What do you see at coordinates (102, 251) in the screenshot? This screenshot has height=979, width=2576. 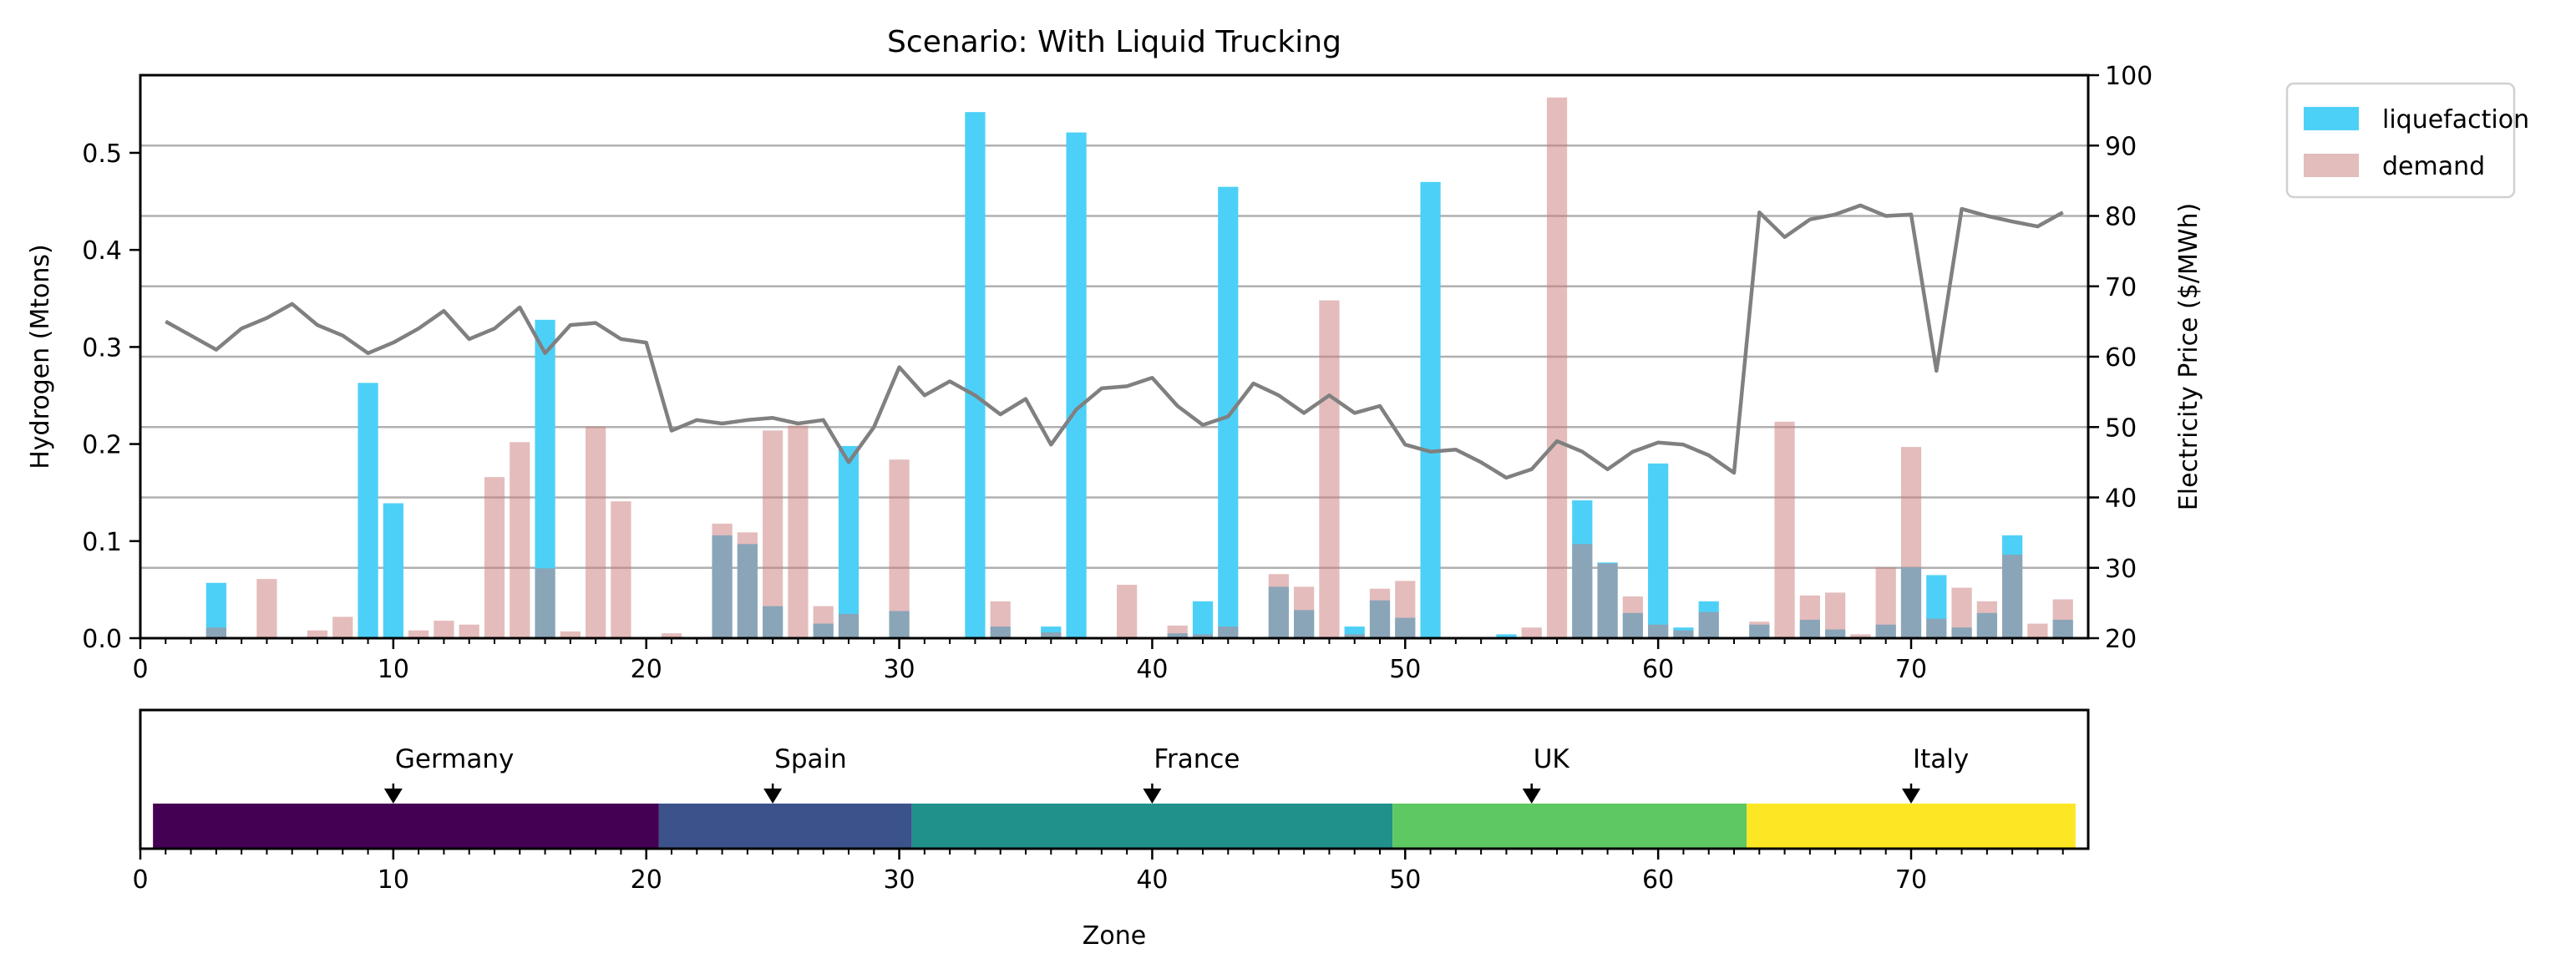 I see `y-tick-label: 0.4` at bounding box center [102, 251].